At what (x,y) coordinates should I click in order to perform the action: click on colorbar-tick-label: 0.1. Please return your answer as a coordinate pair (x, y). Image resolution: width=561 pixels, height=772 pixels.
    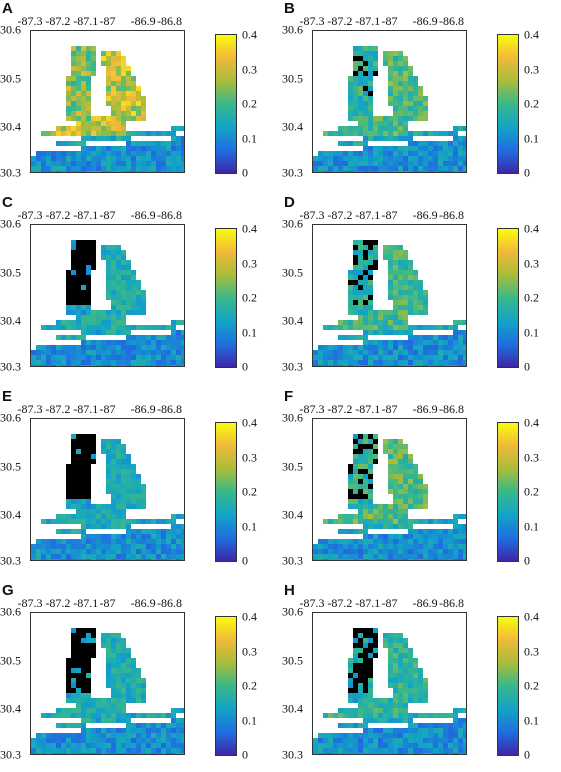
    Looking at the image, I should click on (531, 332).